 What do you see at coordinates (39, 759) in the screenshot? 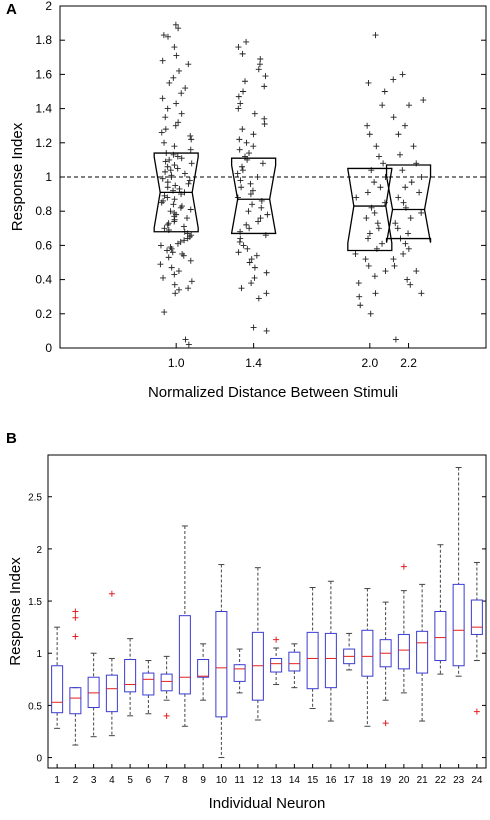
I see `y-tick-label-b-0: 0` at bounding box center [39, 759].